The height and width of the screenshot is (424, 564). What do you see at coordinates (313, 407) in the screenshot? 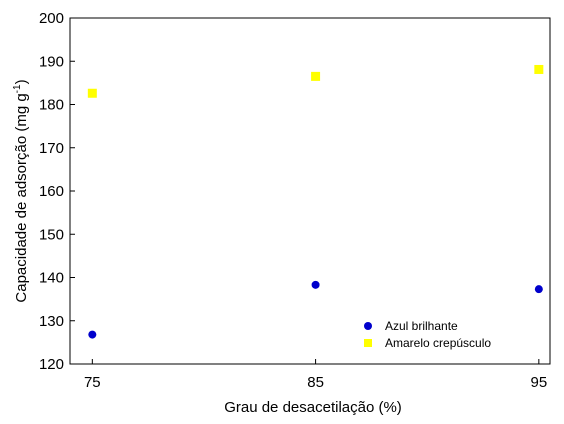
I see `x-axis-title: Grau de desacetilação (%)` at bounding box center [313, 407].